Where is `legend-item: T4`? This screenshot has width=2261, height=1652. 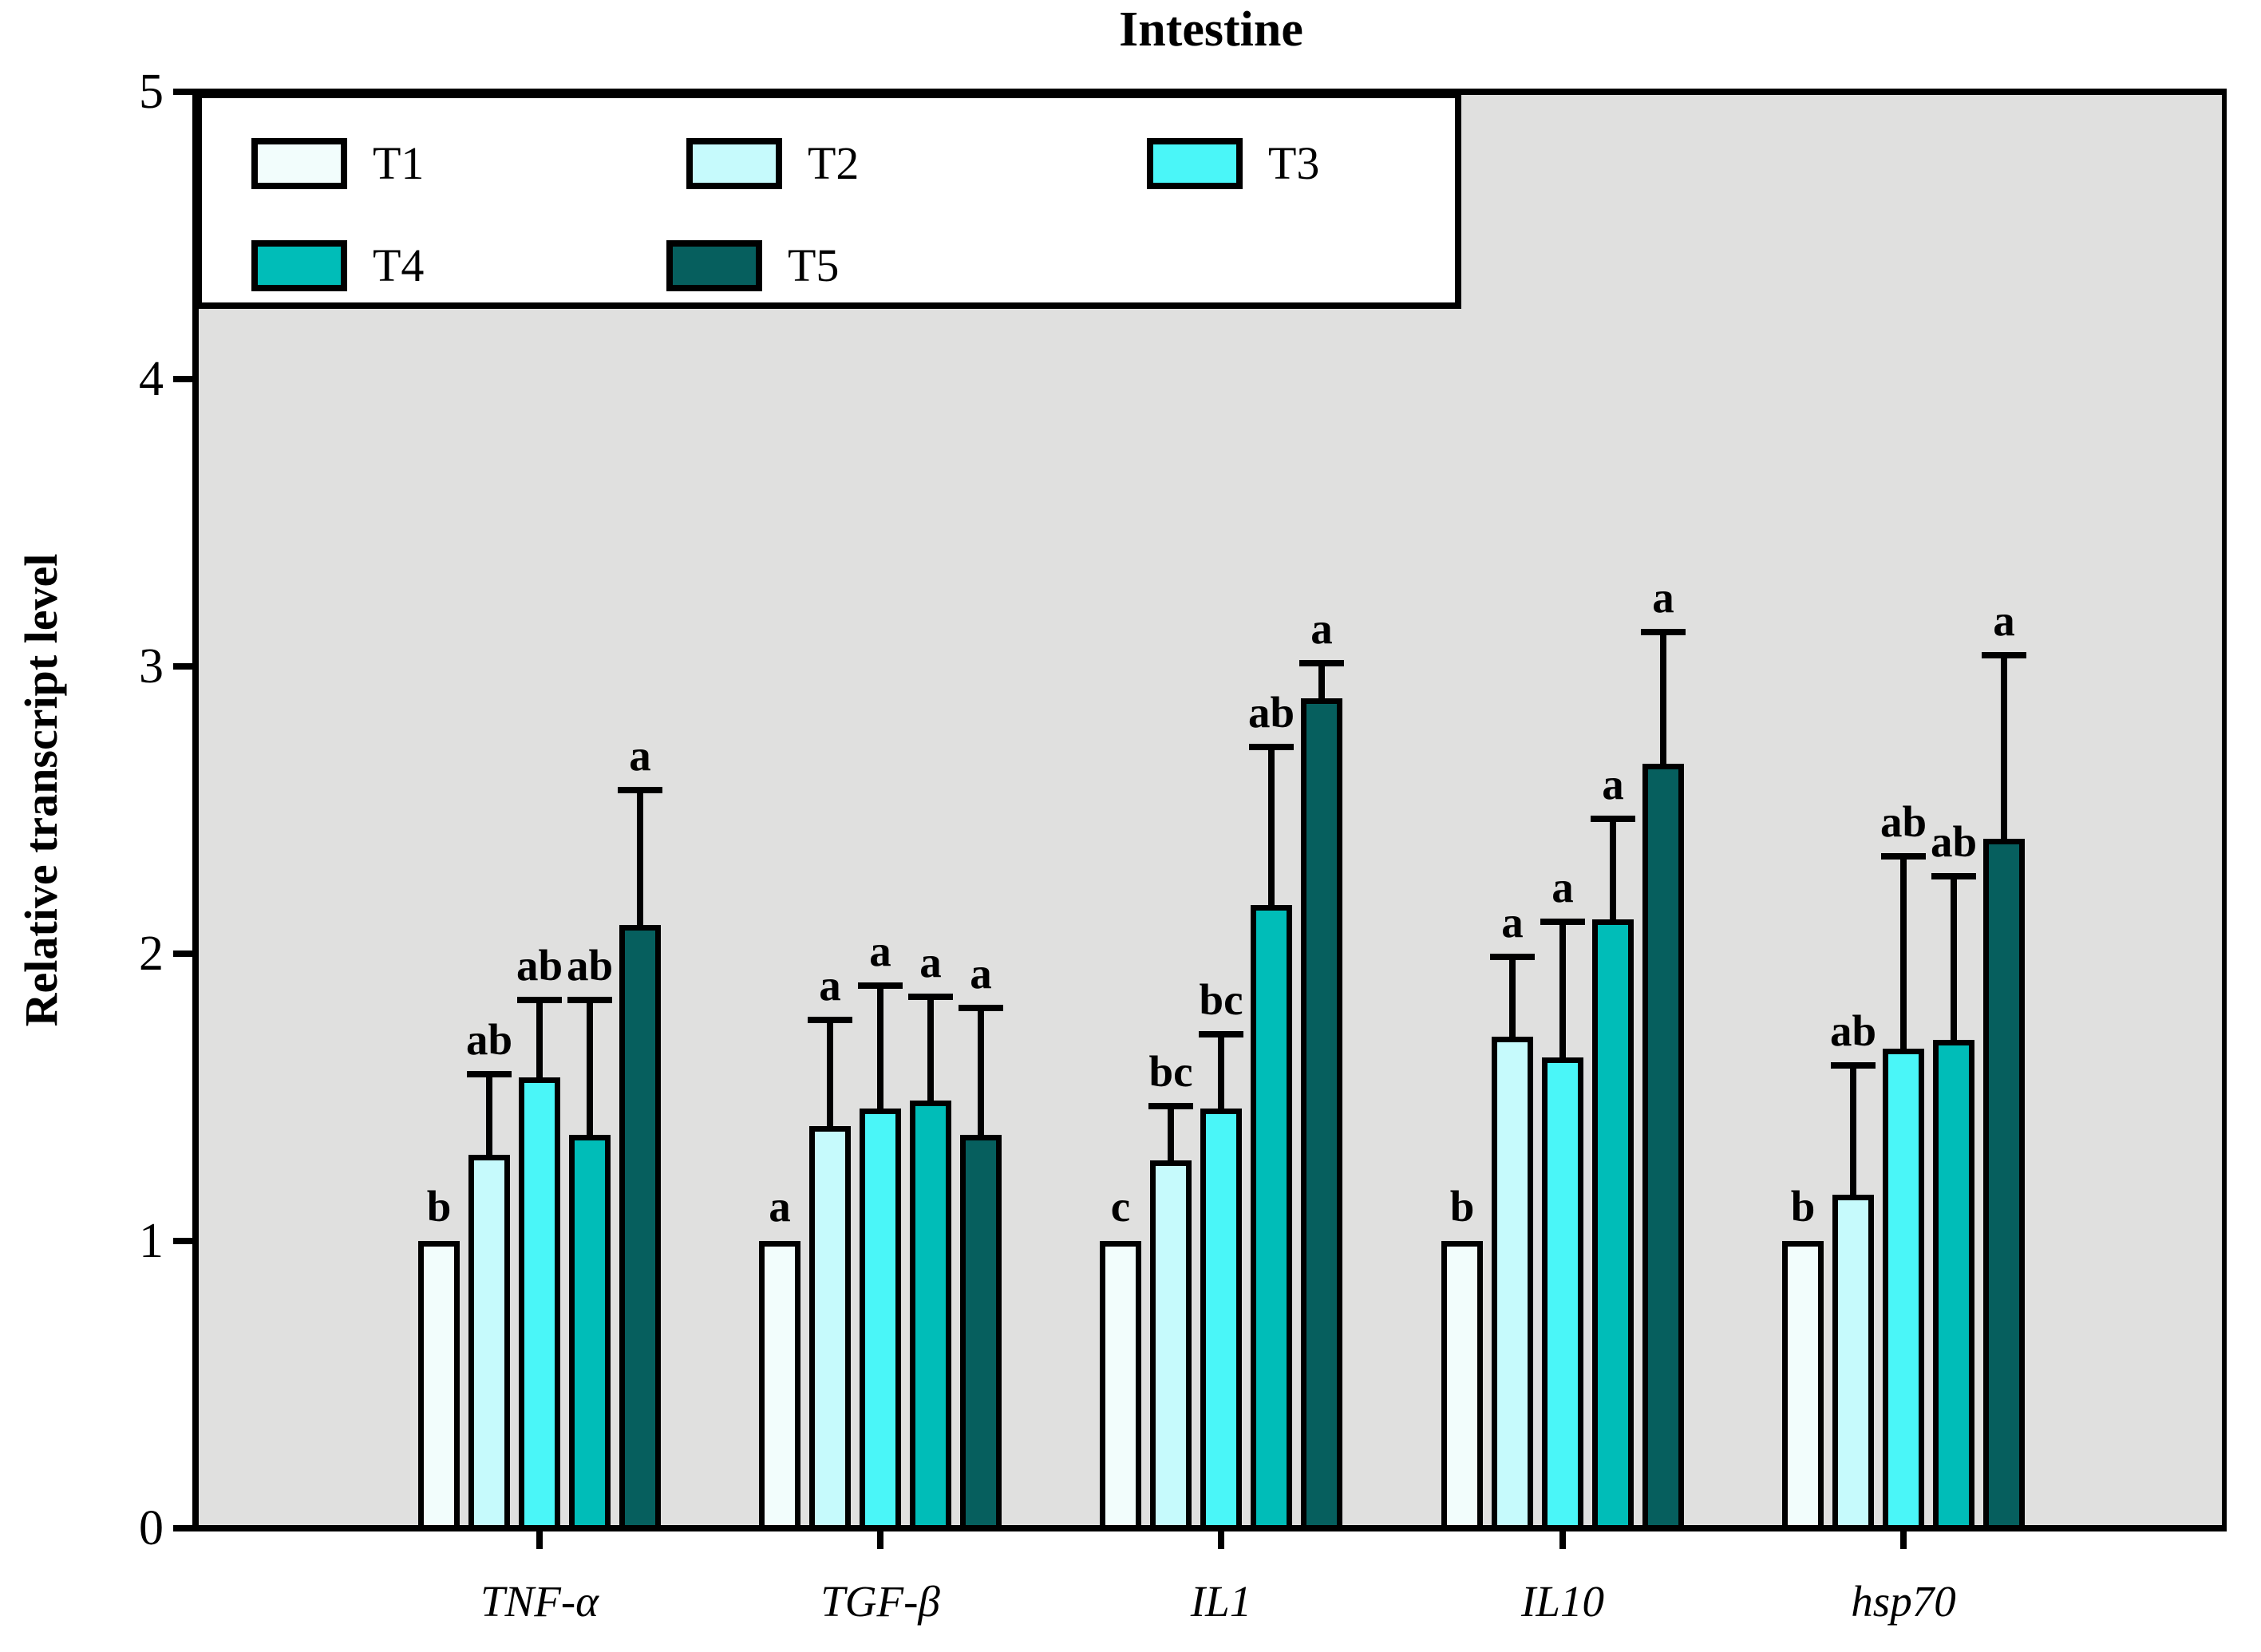 legend-item: T4 is located at coordinates (379, 265).